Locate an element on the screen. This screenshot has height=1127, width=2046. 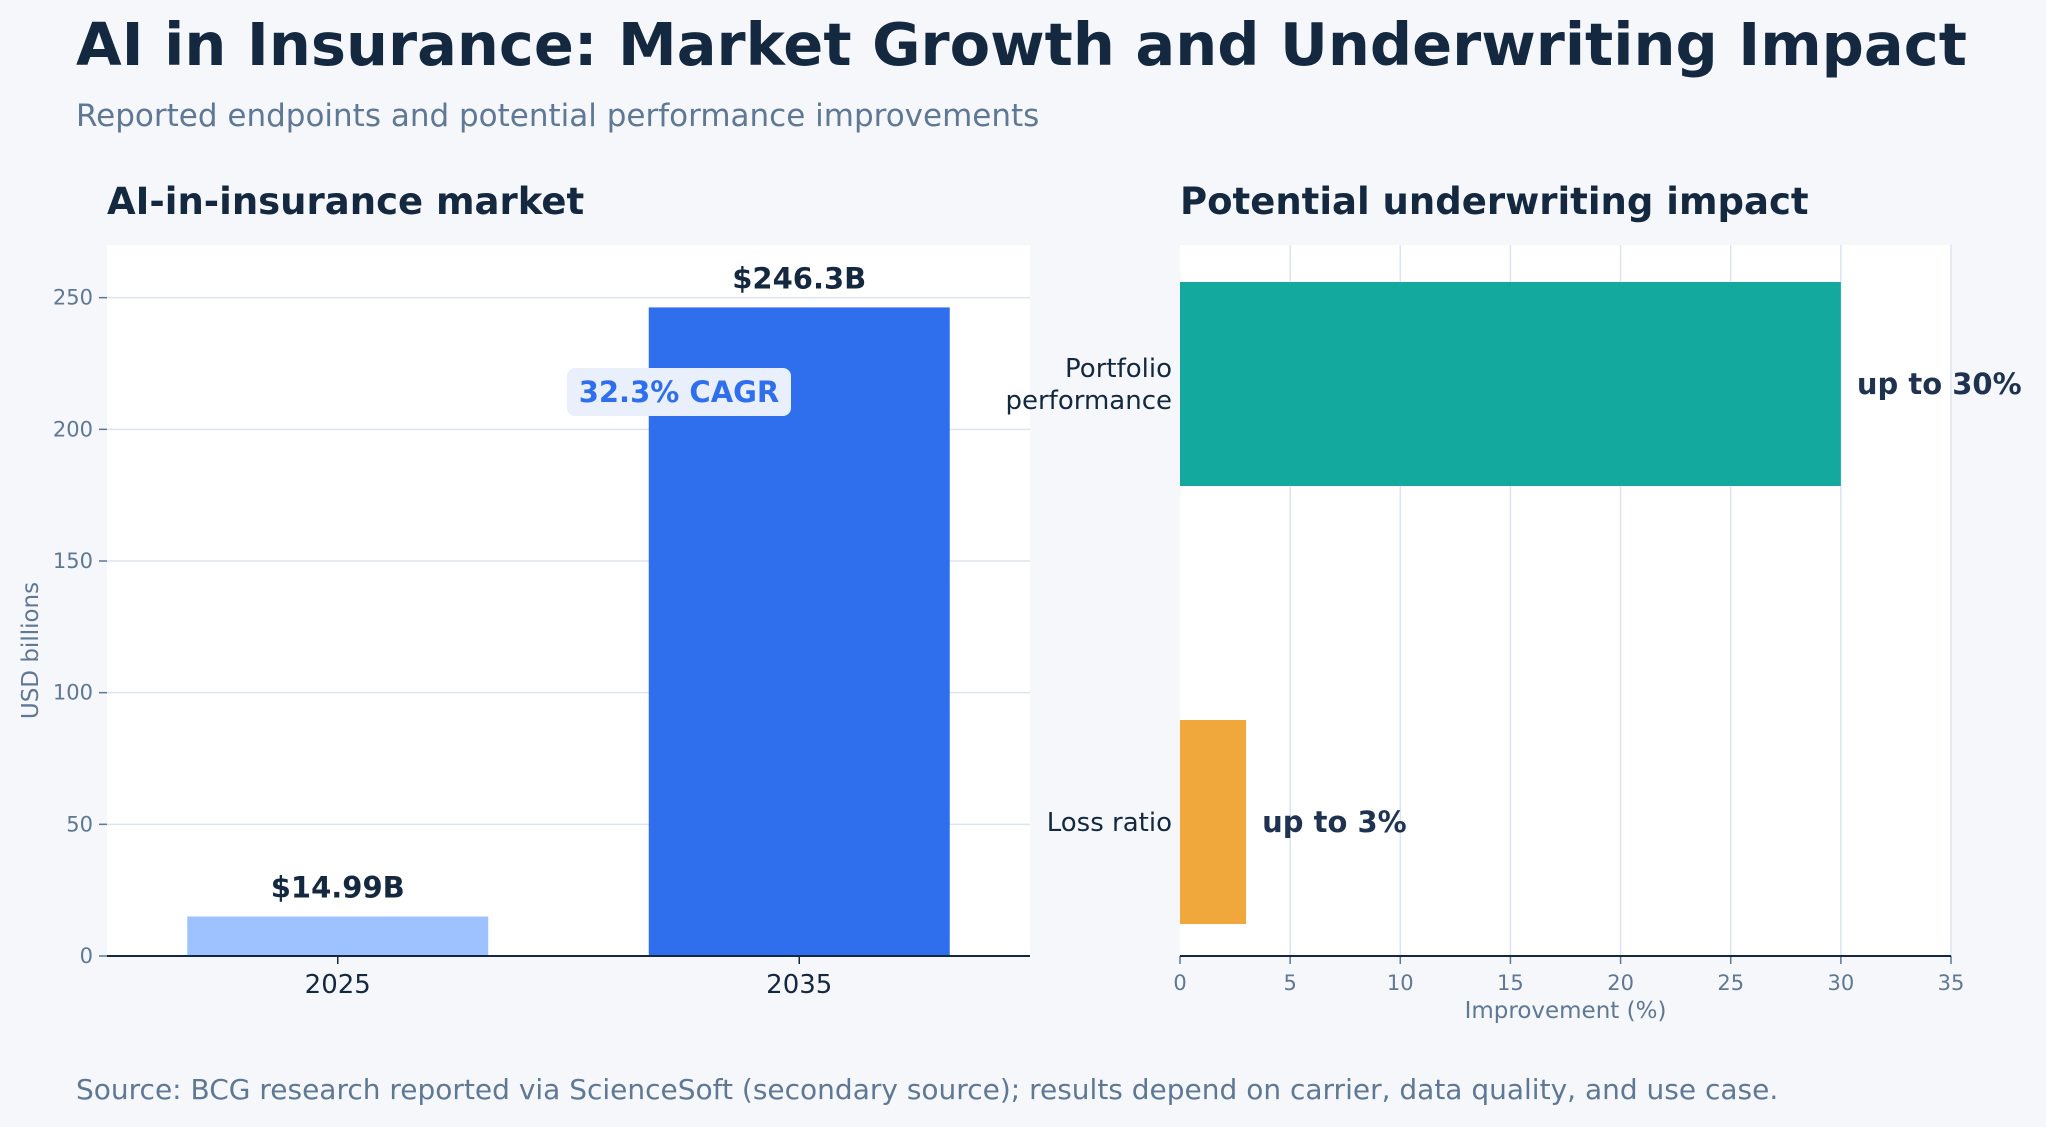
x-tick-label: 2035 is located at coordinates (799, 985).